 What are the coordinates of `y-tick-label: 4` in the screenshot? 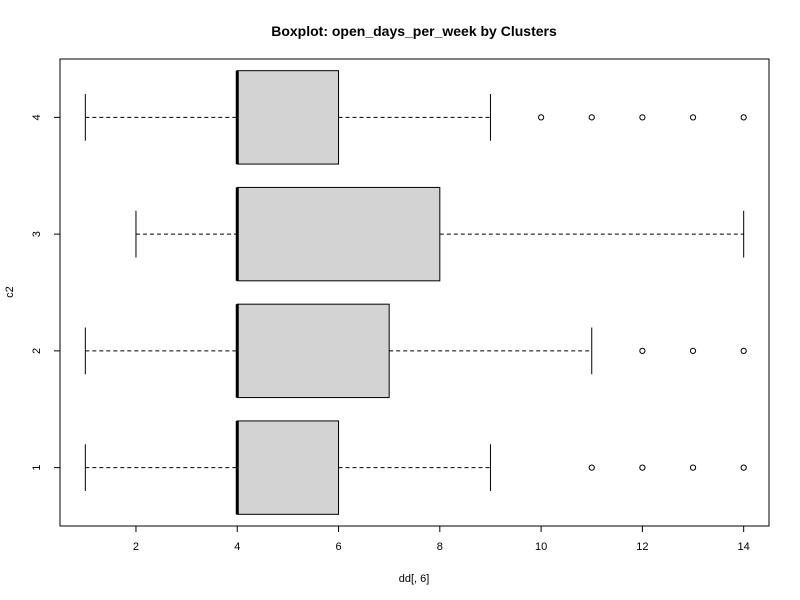 It's located at (37, 117).